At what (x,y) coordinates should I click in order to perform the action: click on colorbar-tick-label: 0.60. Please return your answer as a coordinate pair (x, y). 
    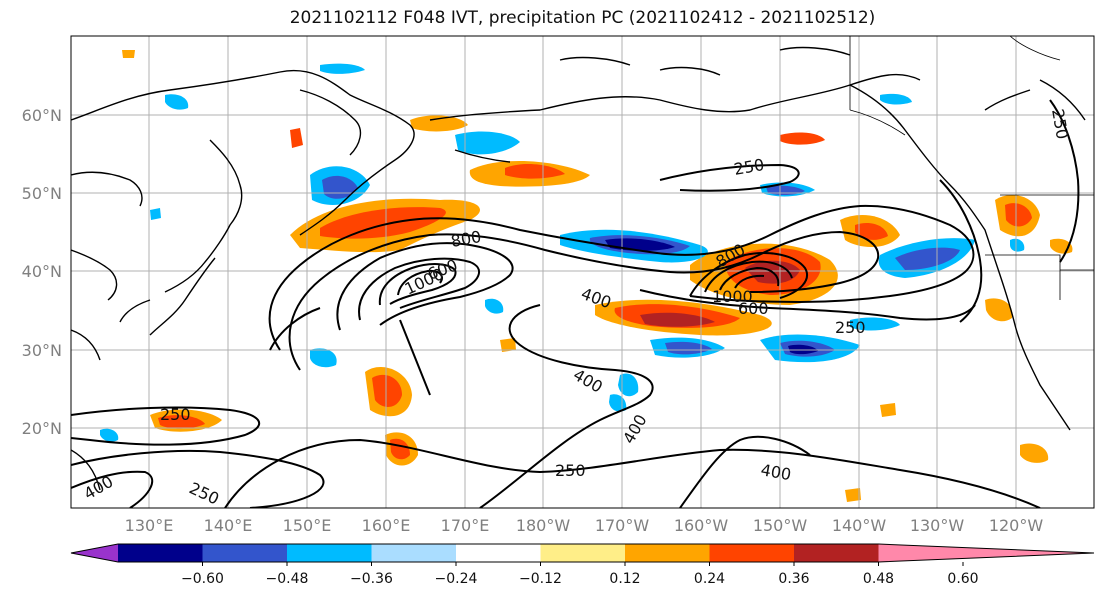
    Looking at the image, I should click on (962, 579).